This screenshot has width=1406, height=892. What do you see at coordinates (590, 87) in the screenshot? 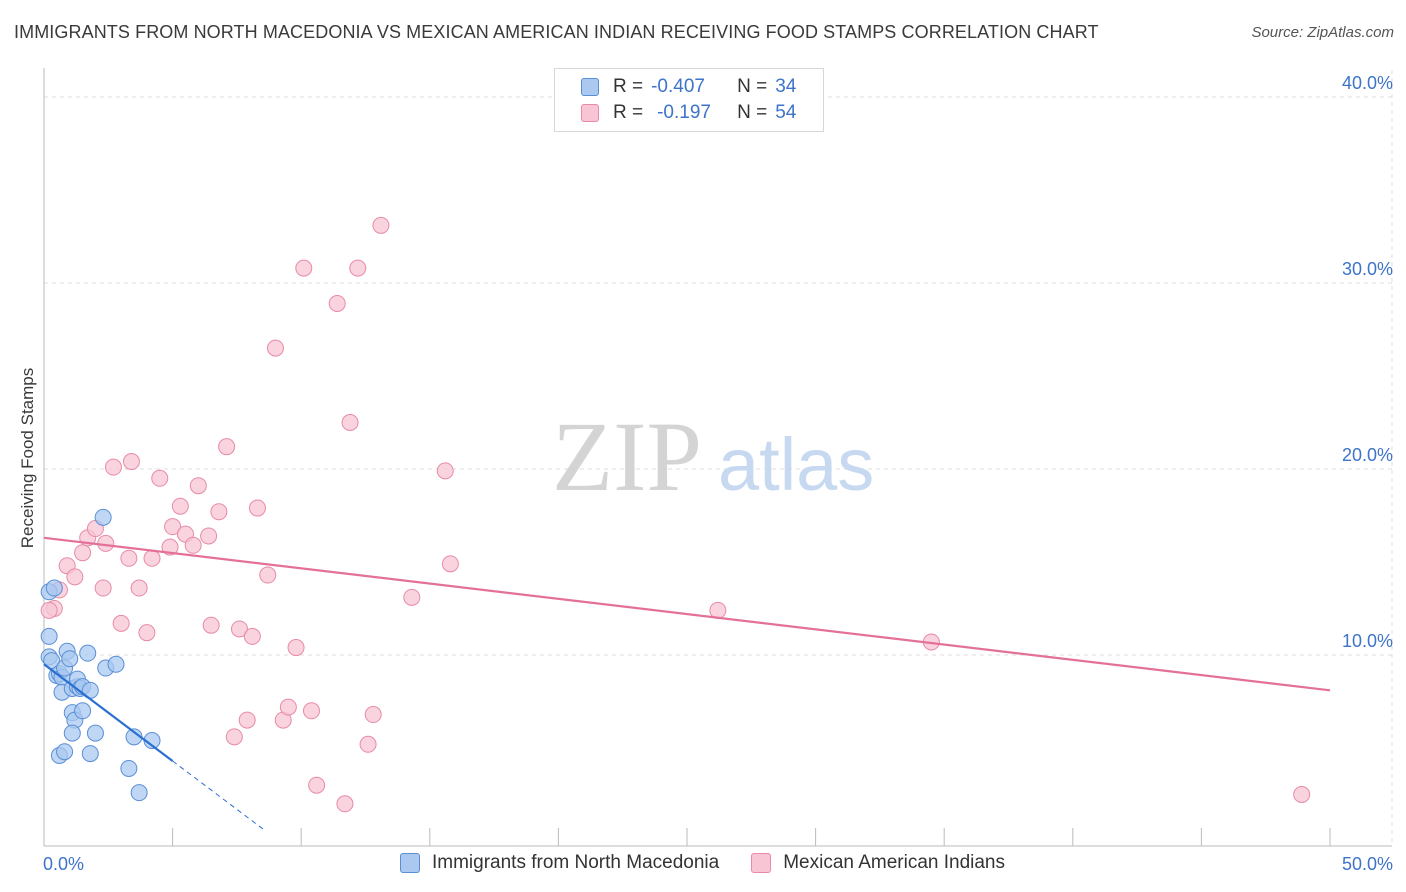
I see `legend-swatch-blue` at bounding box center [590, 87].